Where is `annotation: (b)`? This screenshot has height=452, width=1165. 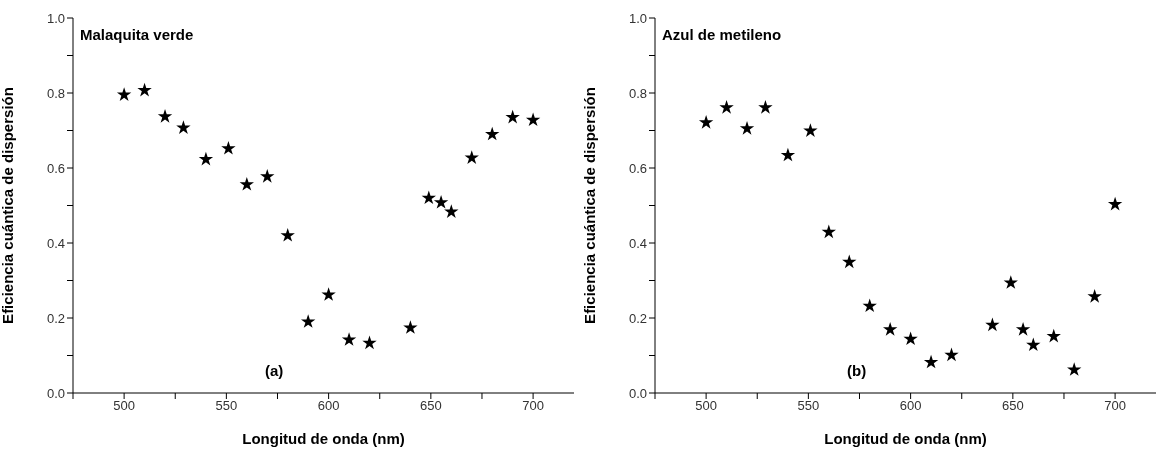
annotation: (b) is located at coordinates (857, 370).